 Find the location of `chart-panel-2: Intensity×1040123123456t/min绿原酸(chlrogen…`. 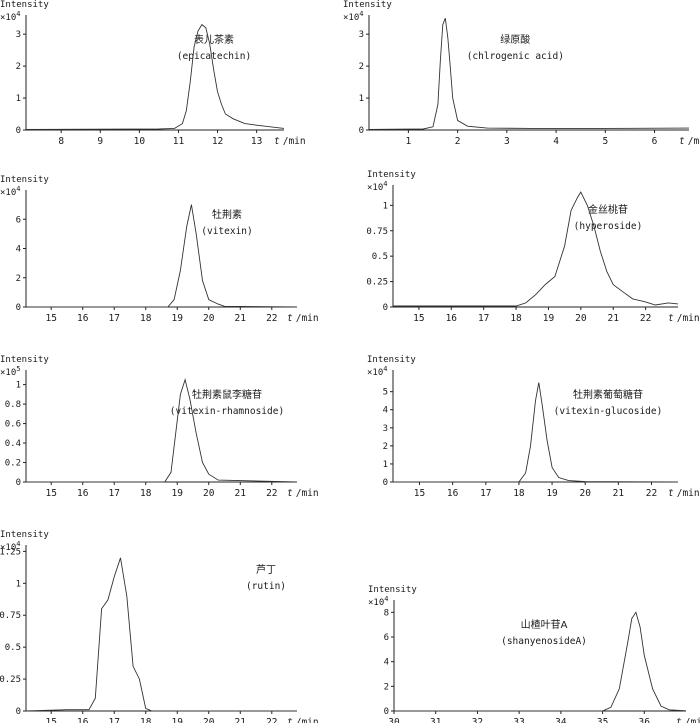

chart-panel-2: Intensity×1040123123456t/min绿原酸(chlrogen… is located at coordinates (521, 73).